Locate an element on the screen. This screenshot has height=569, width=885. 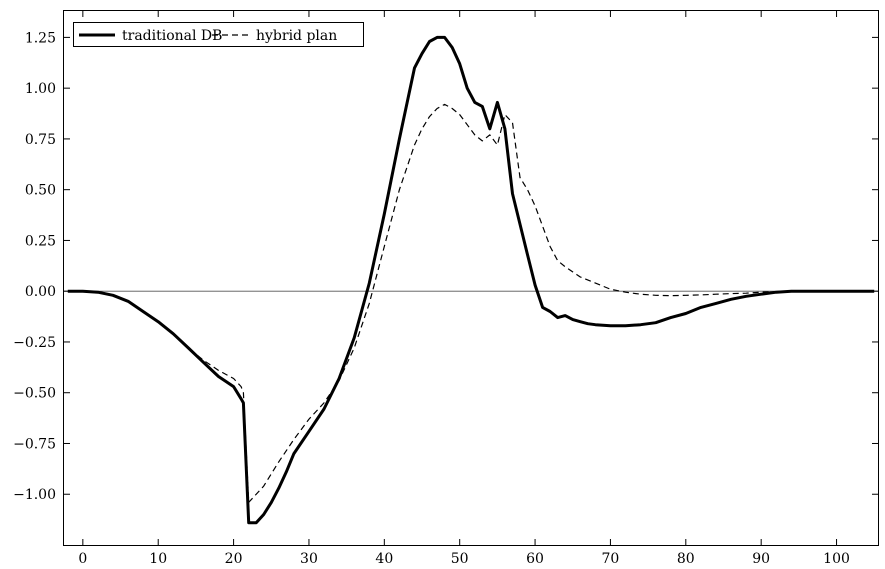
y-tick-label: −1.00 is located at coordinates (34, 495).